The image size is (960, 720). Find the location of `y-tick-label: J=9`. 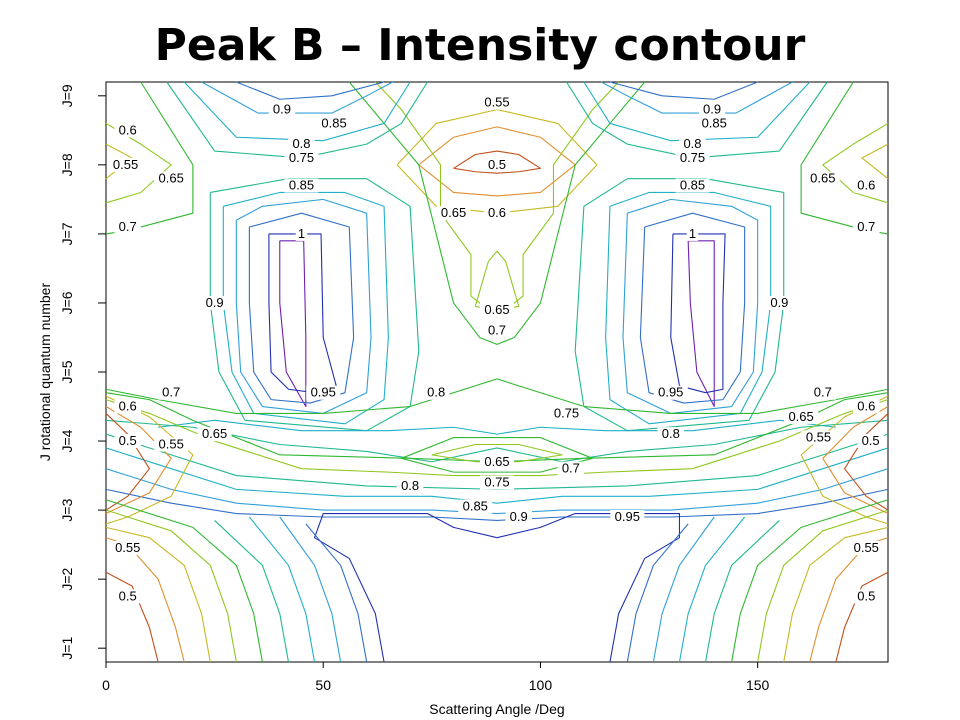

y-tick-label: J=9 is located at coordinates (67, 95).